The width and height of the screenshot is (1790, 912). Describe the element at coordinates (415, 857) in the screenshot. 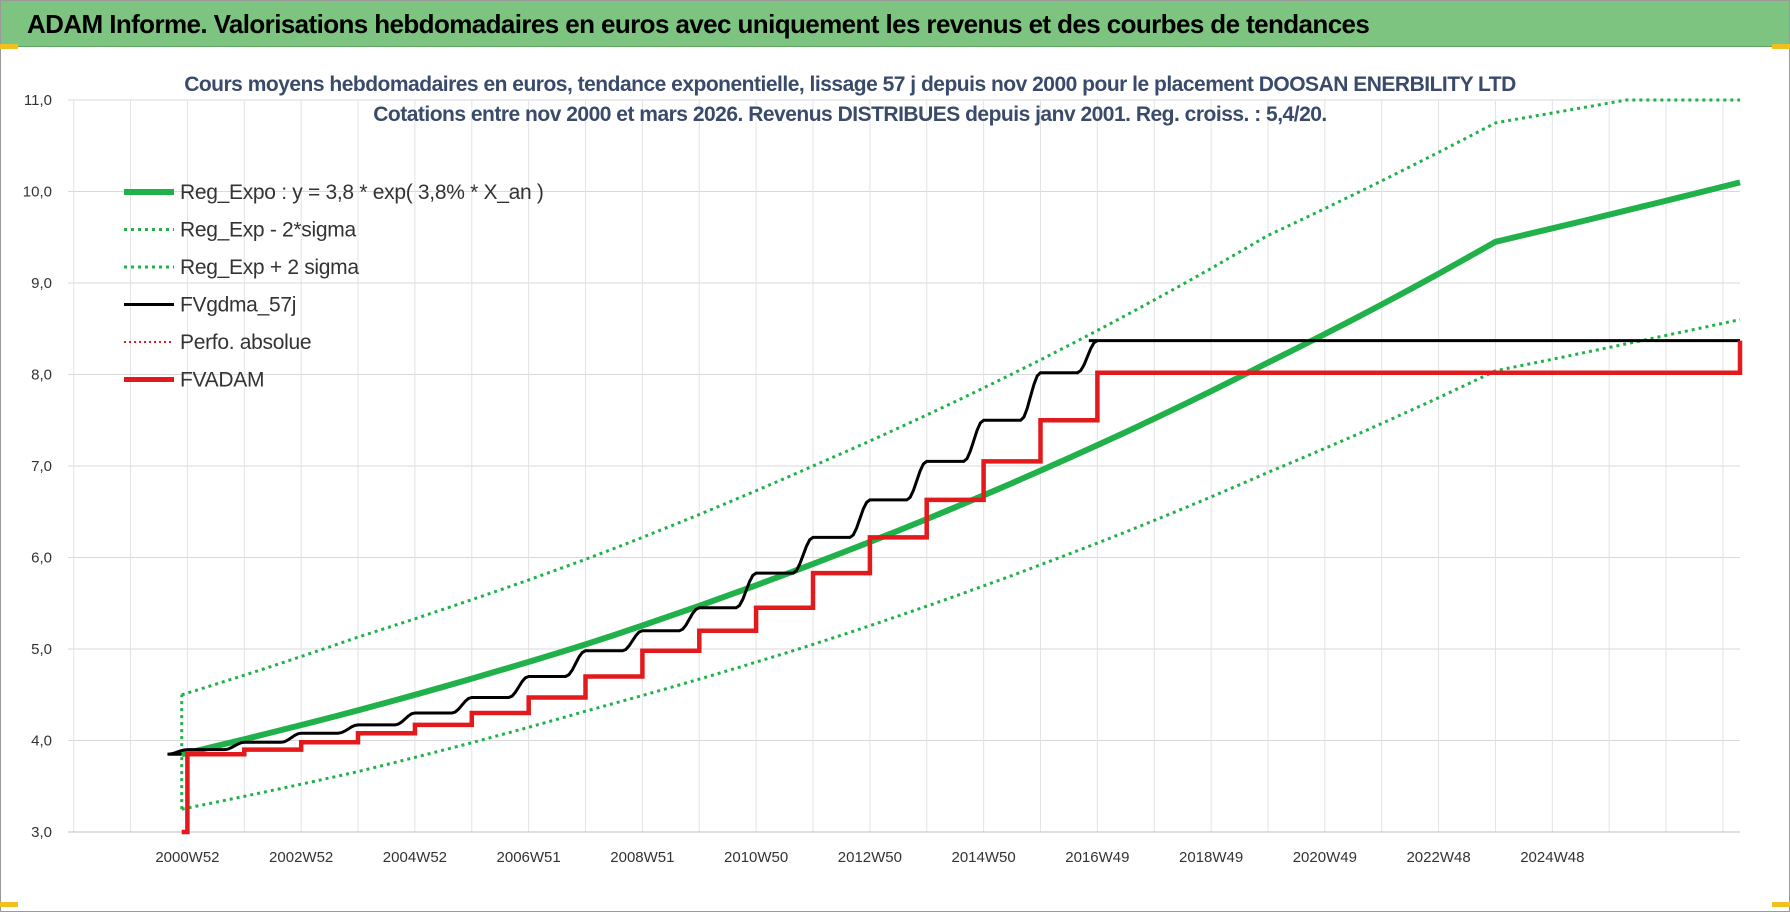

I see `x-tick-label: 2004W52` at that location.